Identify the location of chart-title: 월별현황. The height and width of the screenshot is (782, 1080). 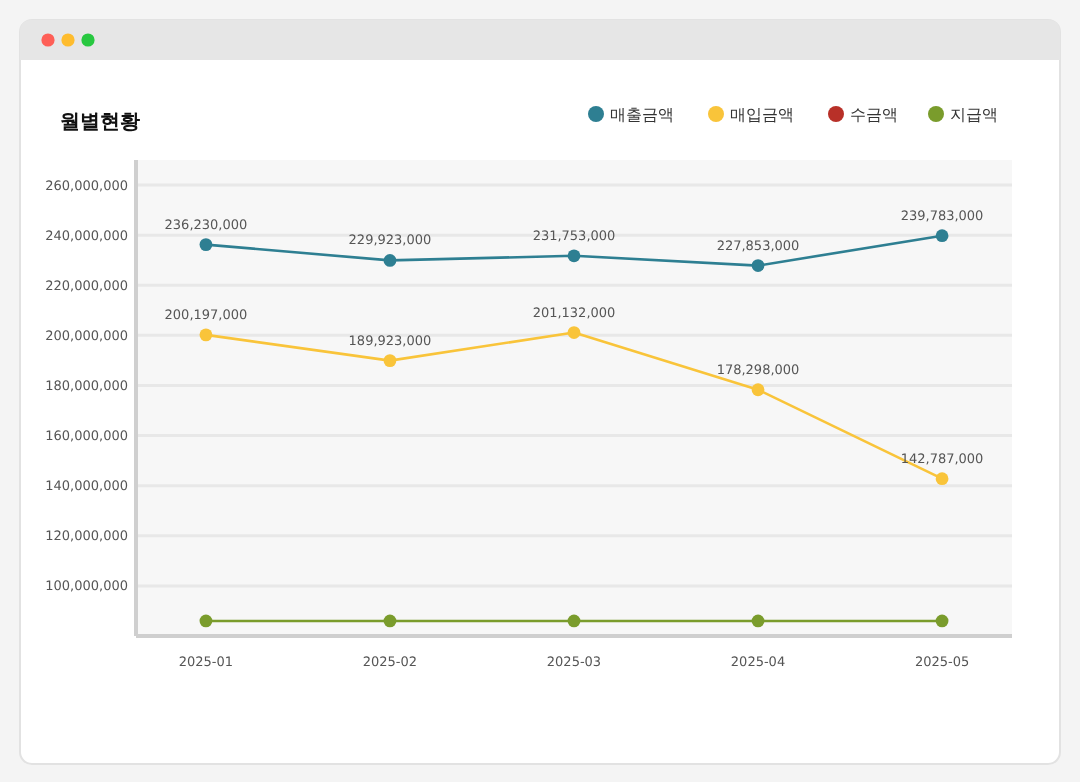
(100, 123).